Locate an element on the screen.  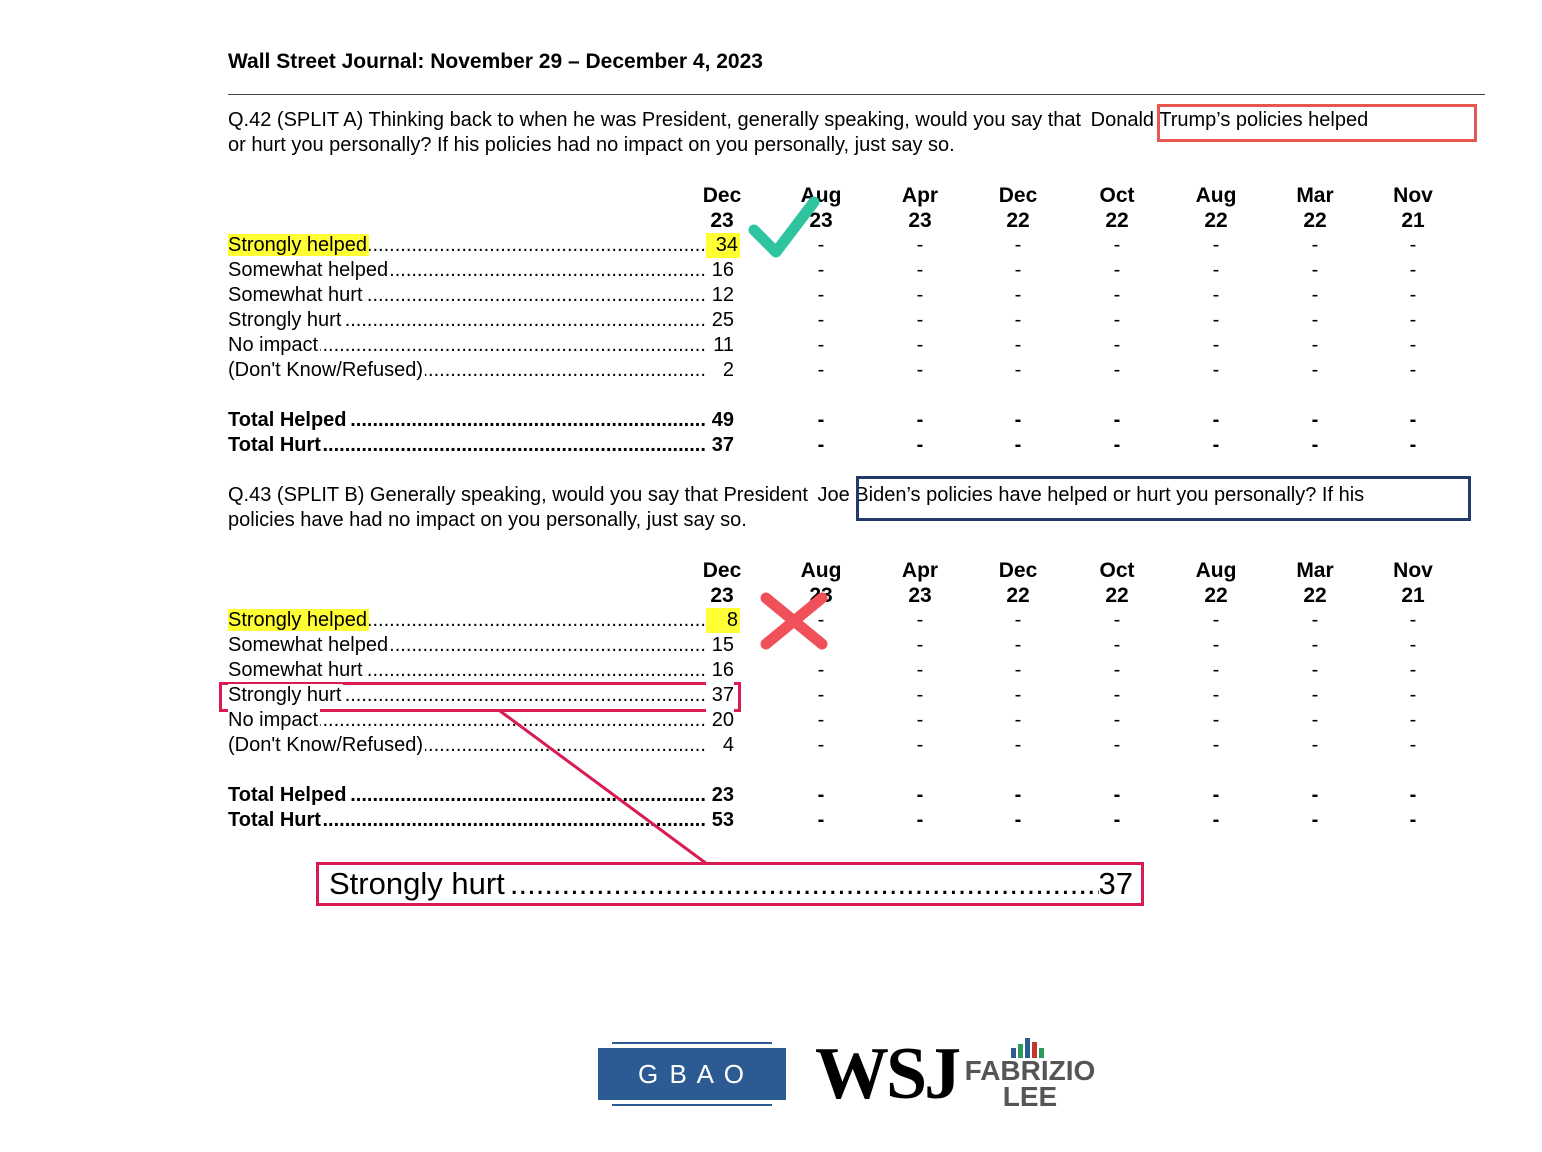
wsj-logo: WSJ is located at coordinates (888, 1074).